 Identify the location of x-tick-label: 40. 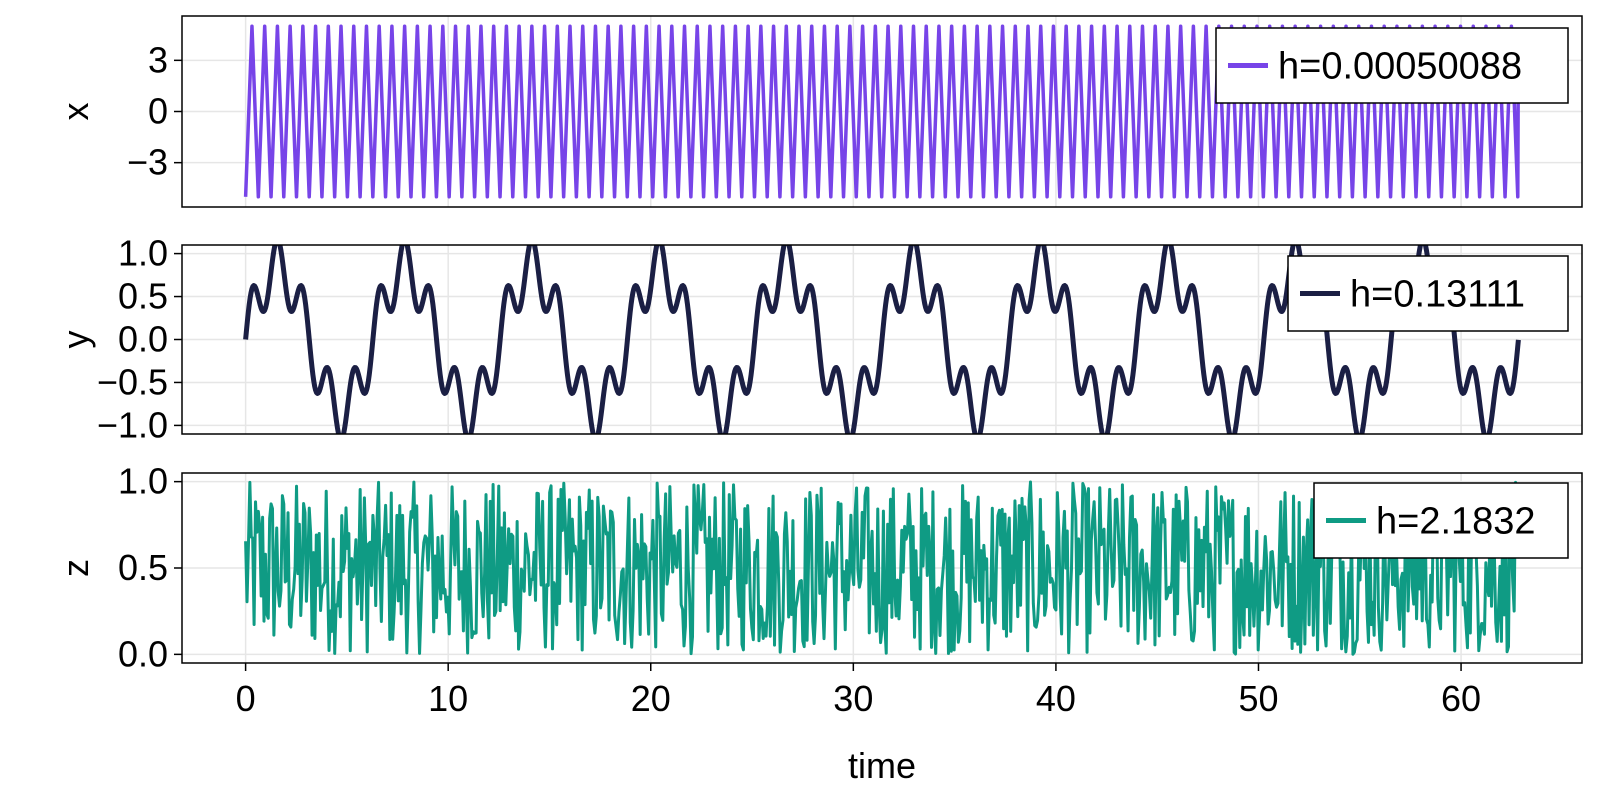
(1056, 698).